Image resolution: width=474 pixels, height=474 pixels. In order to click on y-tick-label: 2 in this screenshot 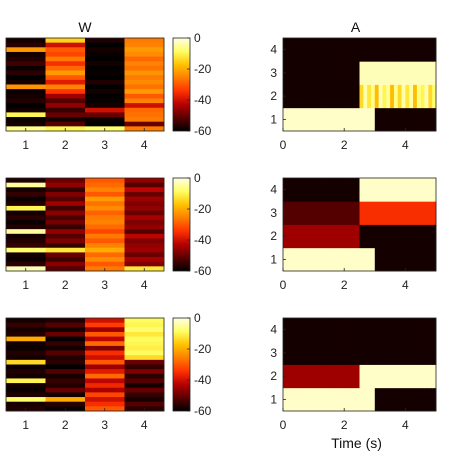, I will do `click(273, 376)`.